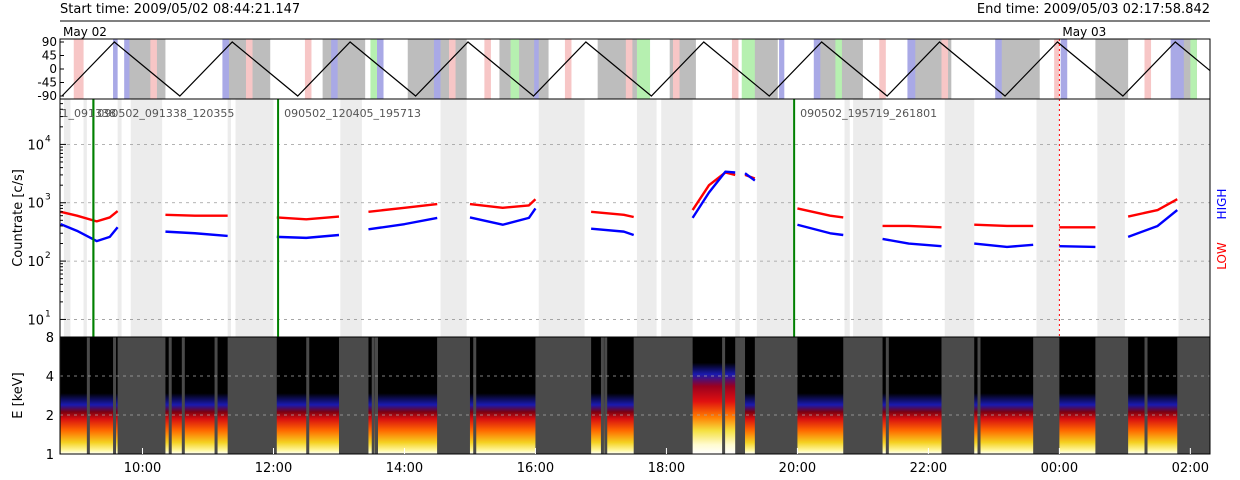  What do you see at coordinates (50, 377) in the screenshot?
I see `spectrogram-ytick-label: 4` at bounding box center [50, 377].